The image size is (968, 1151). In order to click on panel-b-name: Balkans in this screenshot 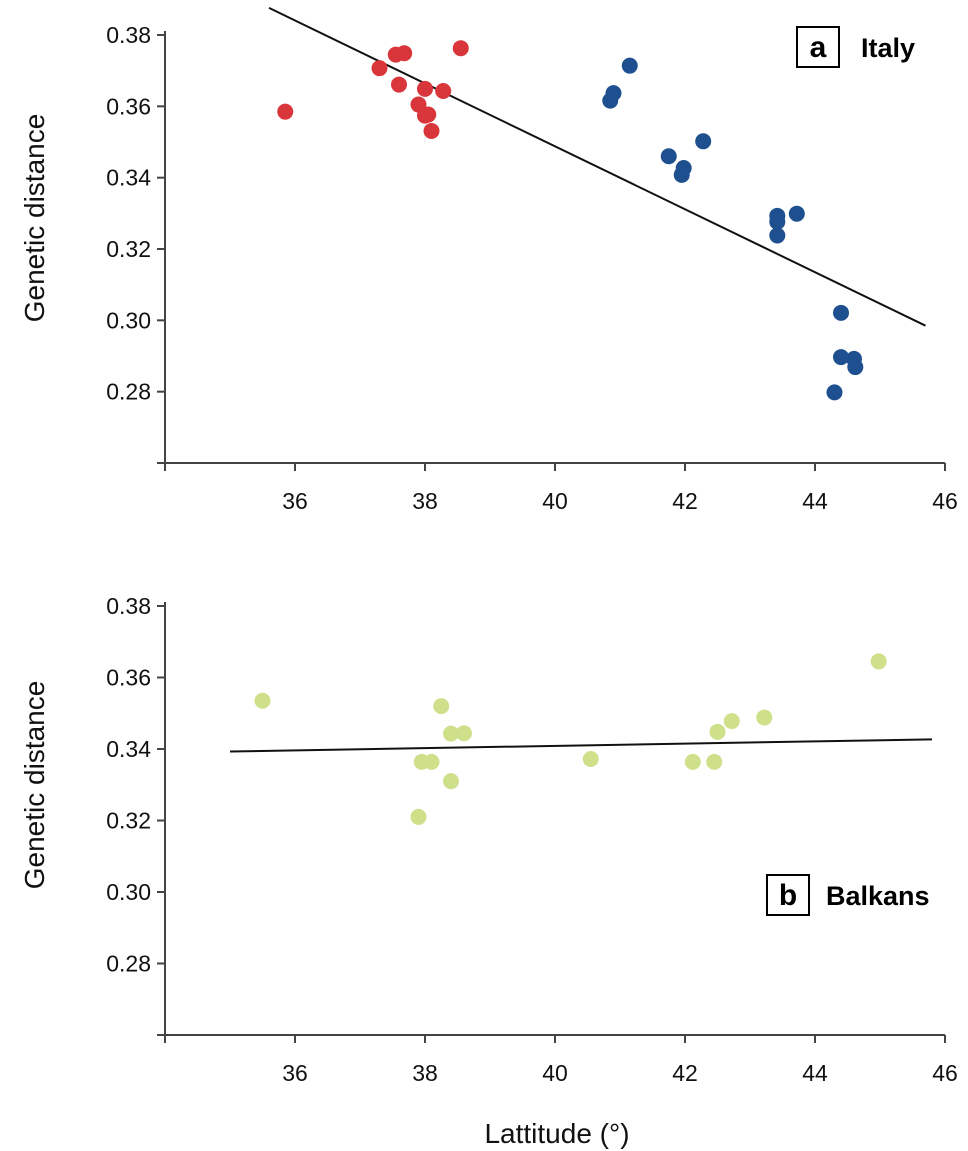, I will do `click(878, 896)`.